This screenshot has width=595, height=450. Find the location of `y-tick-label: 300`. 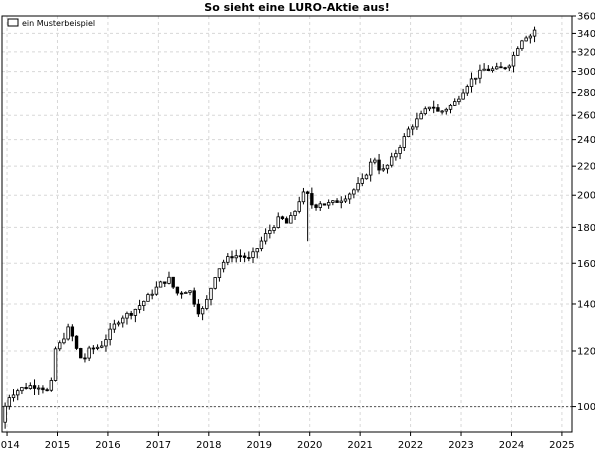

y-tick-label: 300 is located at coordinates (586, 72).